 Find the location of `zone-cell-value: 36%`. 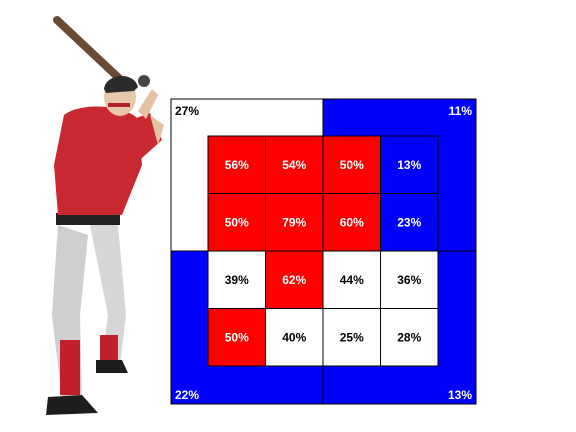

zone-cell-value: 36% is located at coordinates (409, 280).